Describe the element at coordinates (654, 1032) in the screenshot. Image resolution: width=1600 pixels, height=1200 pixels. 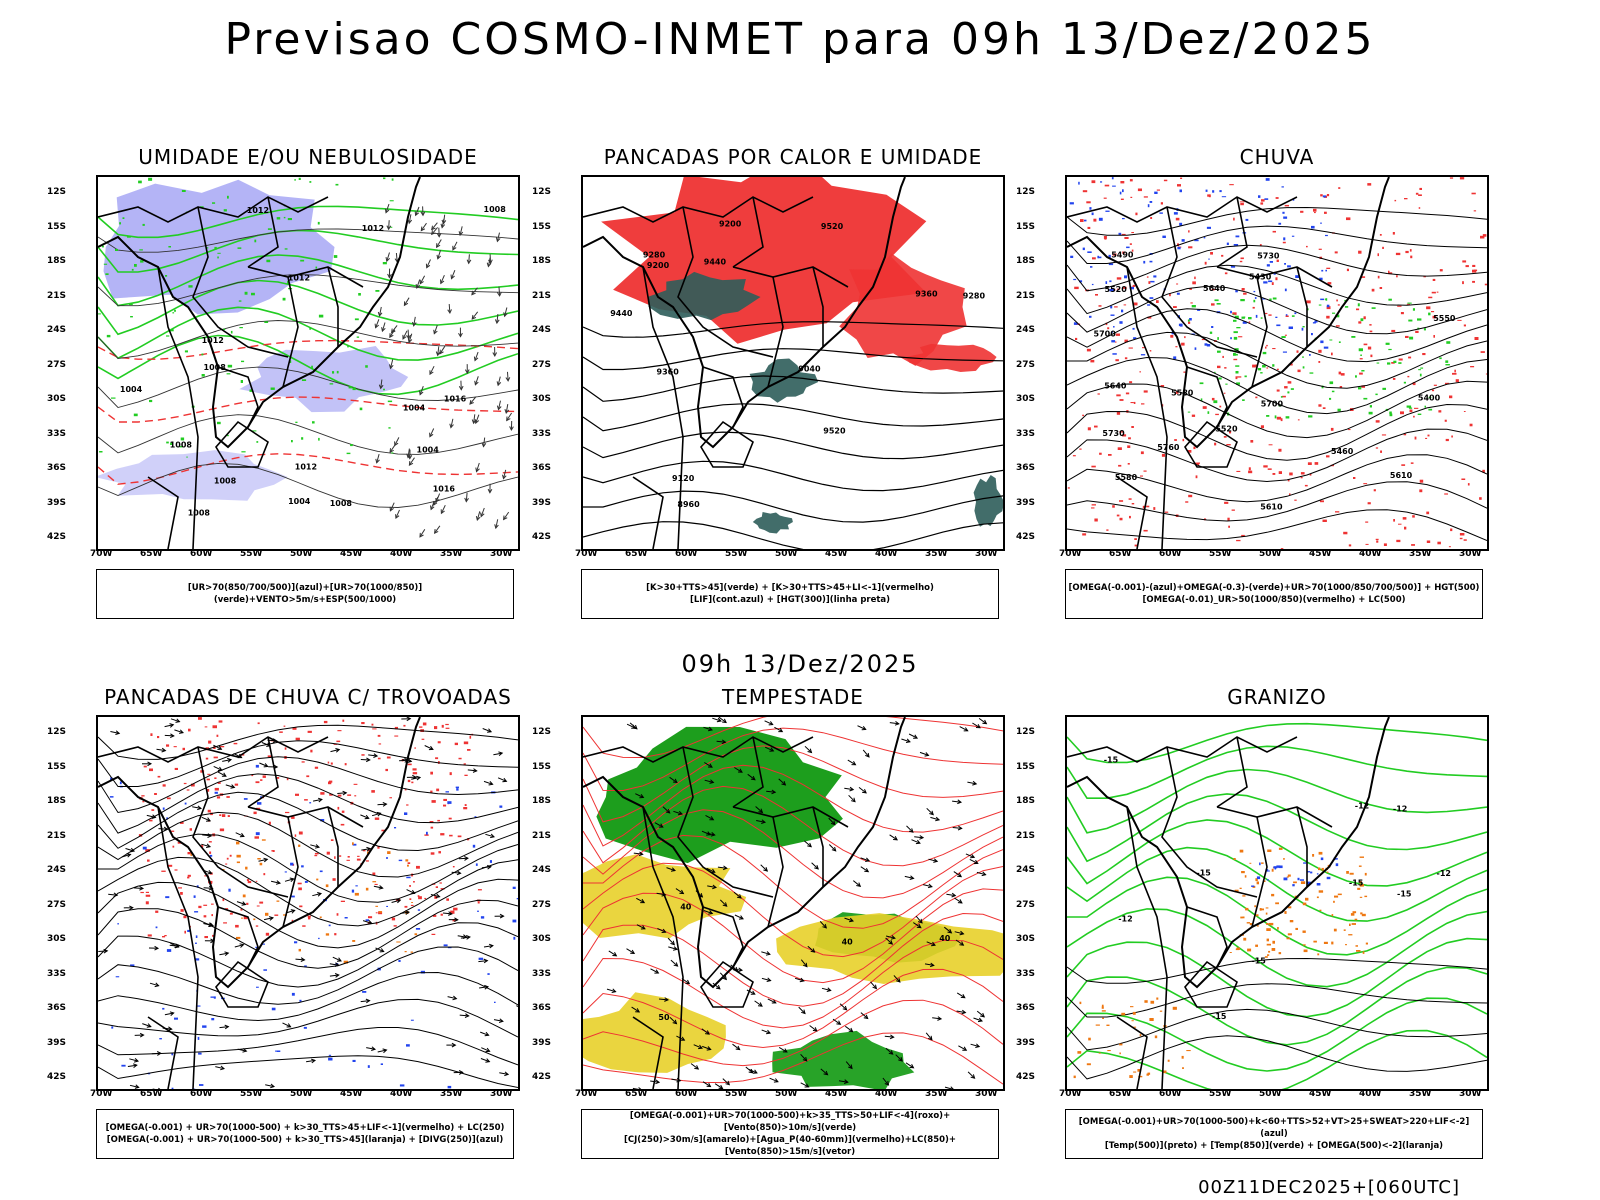
I see `jet-250-area` at that location.